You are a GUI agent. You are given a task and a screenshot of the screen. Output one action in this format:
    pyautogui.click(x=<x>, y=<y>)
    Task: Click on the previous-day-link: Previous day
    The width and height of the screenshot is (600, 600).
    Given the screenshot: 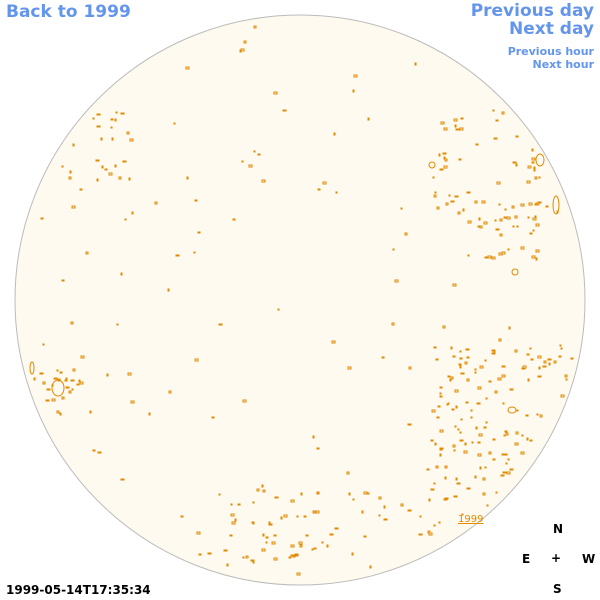 What is the action you would take?
    pyautogui.click(x=532, y=11)
    